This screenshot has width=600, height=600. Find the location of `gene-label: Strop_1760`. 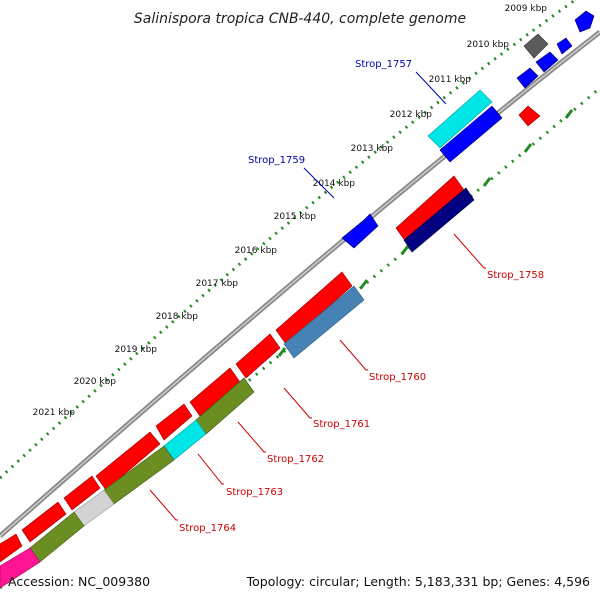

gene-label: Strop_1760 is located at coordinates (397, 377).